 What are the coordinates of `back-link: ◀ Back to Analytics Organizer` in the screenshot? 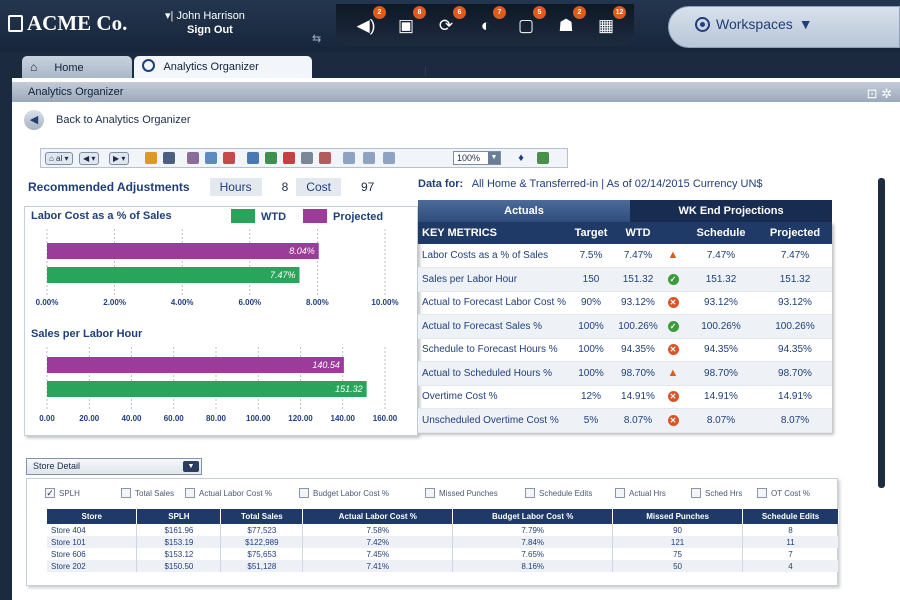 It's located at (107, 120).